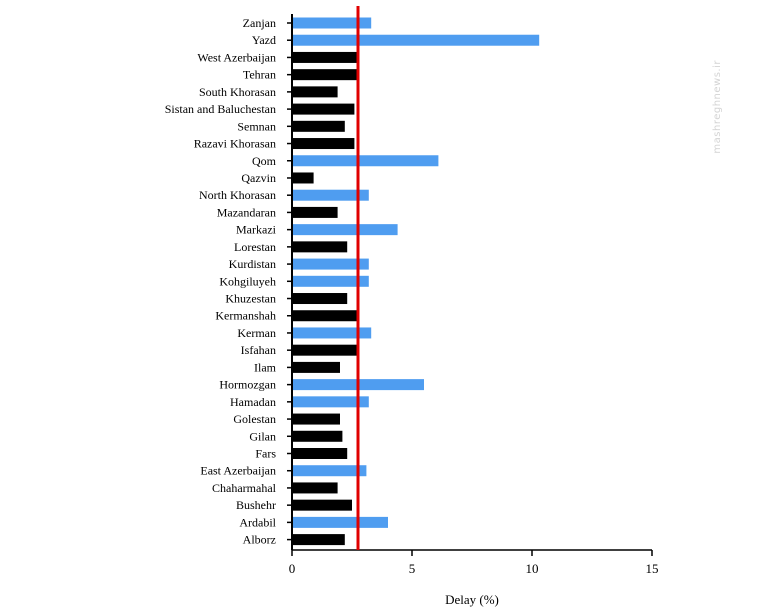  What do you see at coordinates (236, 57) in the screenshot?
I see `category-label-west-azerbaijan: West Azerbaijan` at bounding box center [236, 57].